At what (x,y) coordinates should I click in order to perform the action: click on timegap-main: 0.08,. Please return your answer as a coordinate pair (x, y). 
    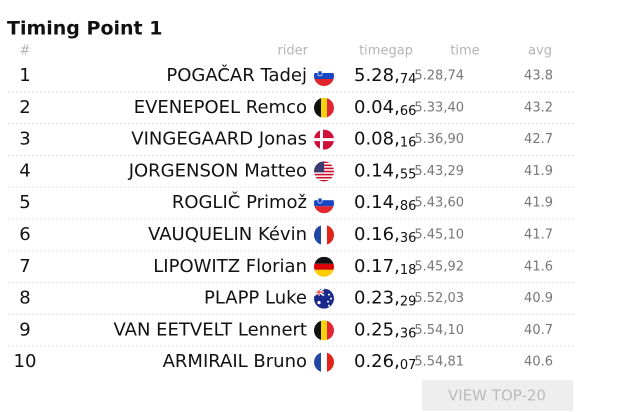
    Looking at the image, I should click on (377, 139).